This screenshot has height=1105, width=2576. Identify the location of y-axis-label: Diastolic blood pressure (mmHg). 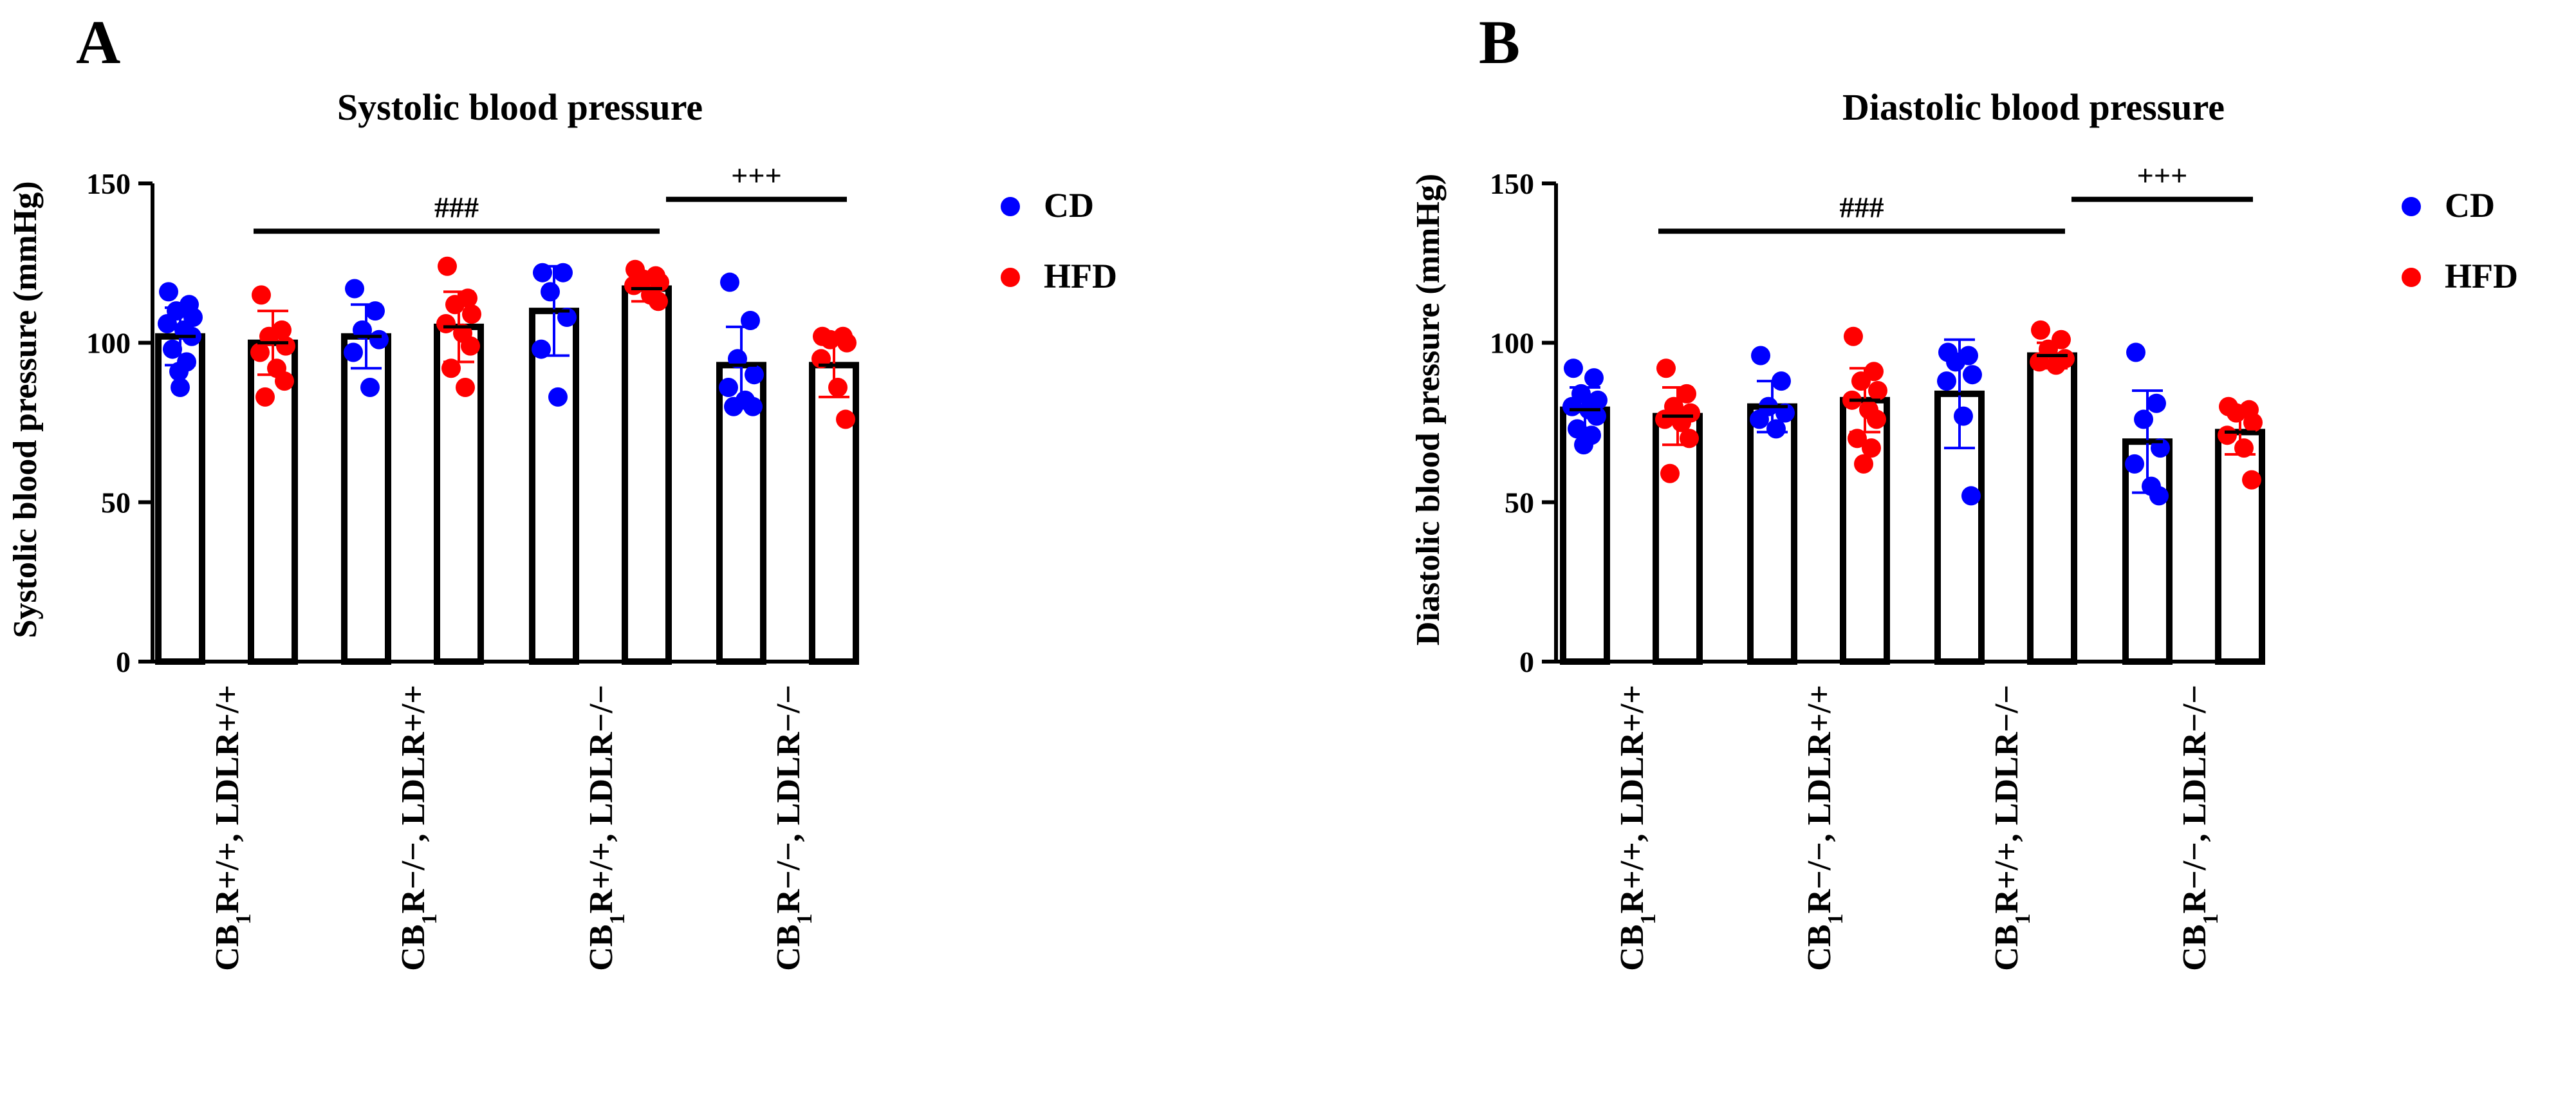
(1429, 410).